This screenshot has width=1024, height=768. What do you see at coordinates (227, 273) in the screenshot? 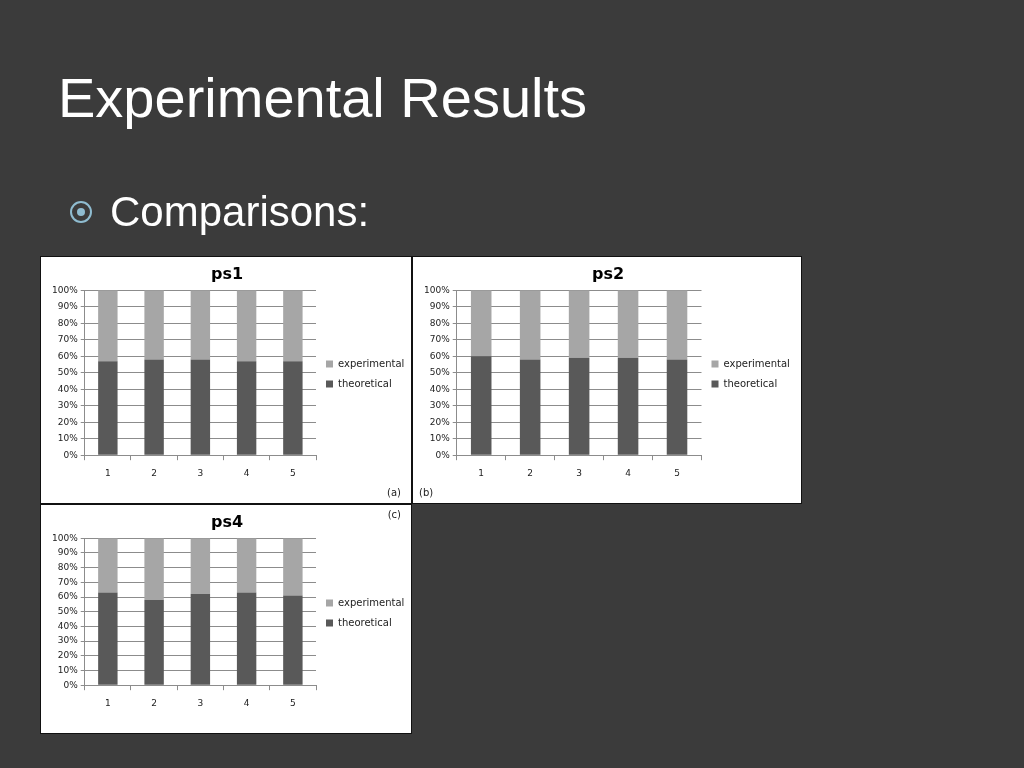
I see `chart-title: ps1` at bounding box center [227, 273].